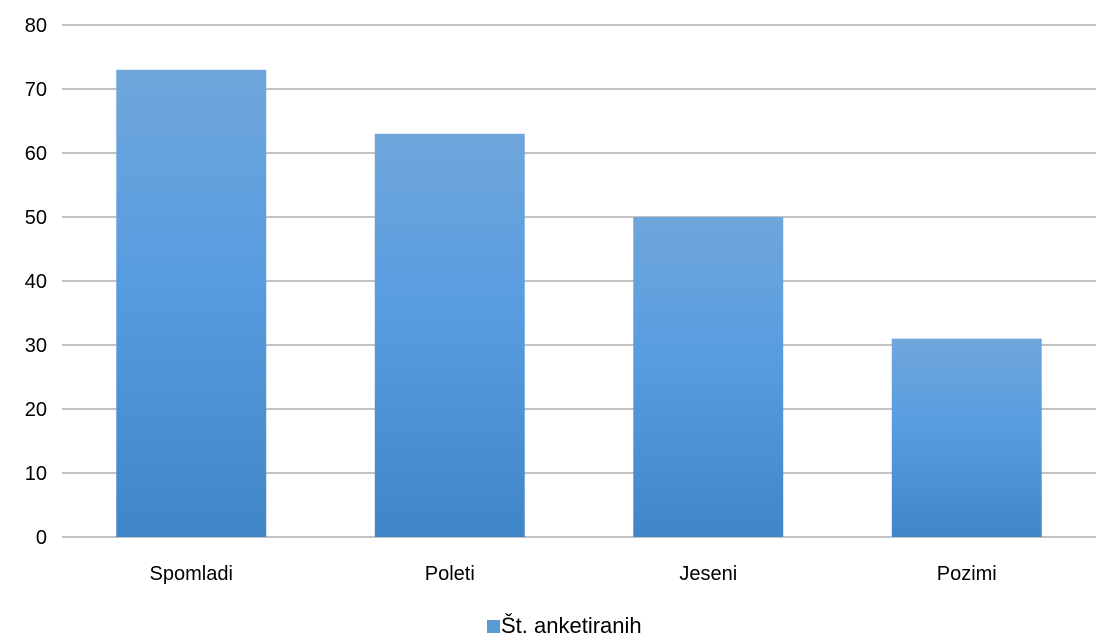 This screenshot has width=1107, height=643. I want to click on y-axis-ticks: 0 10 20 30 40 50 60 70 80, so click(36, 282).